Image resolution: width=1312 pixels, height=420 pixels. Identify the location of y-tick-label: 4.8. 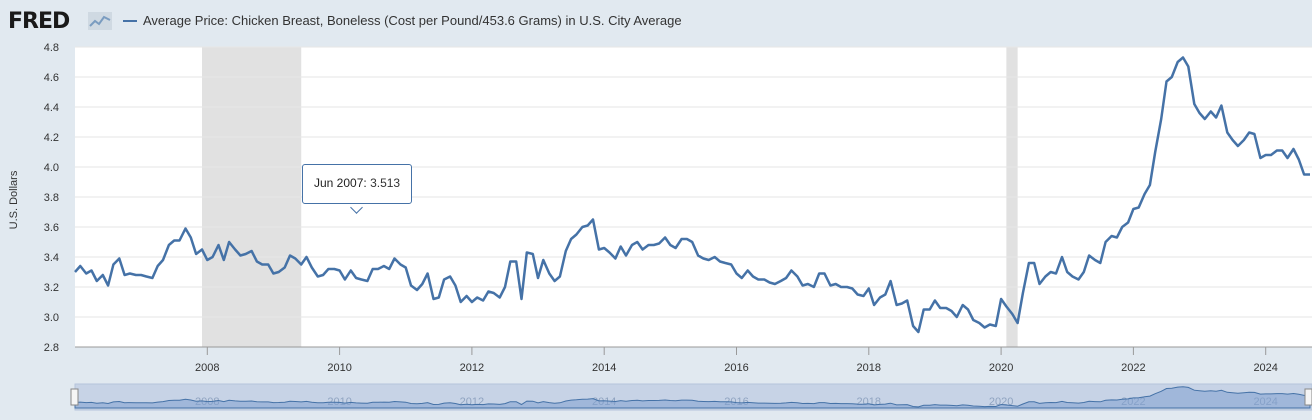
(51, 48).